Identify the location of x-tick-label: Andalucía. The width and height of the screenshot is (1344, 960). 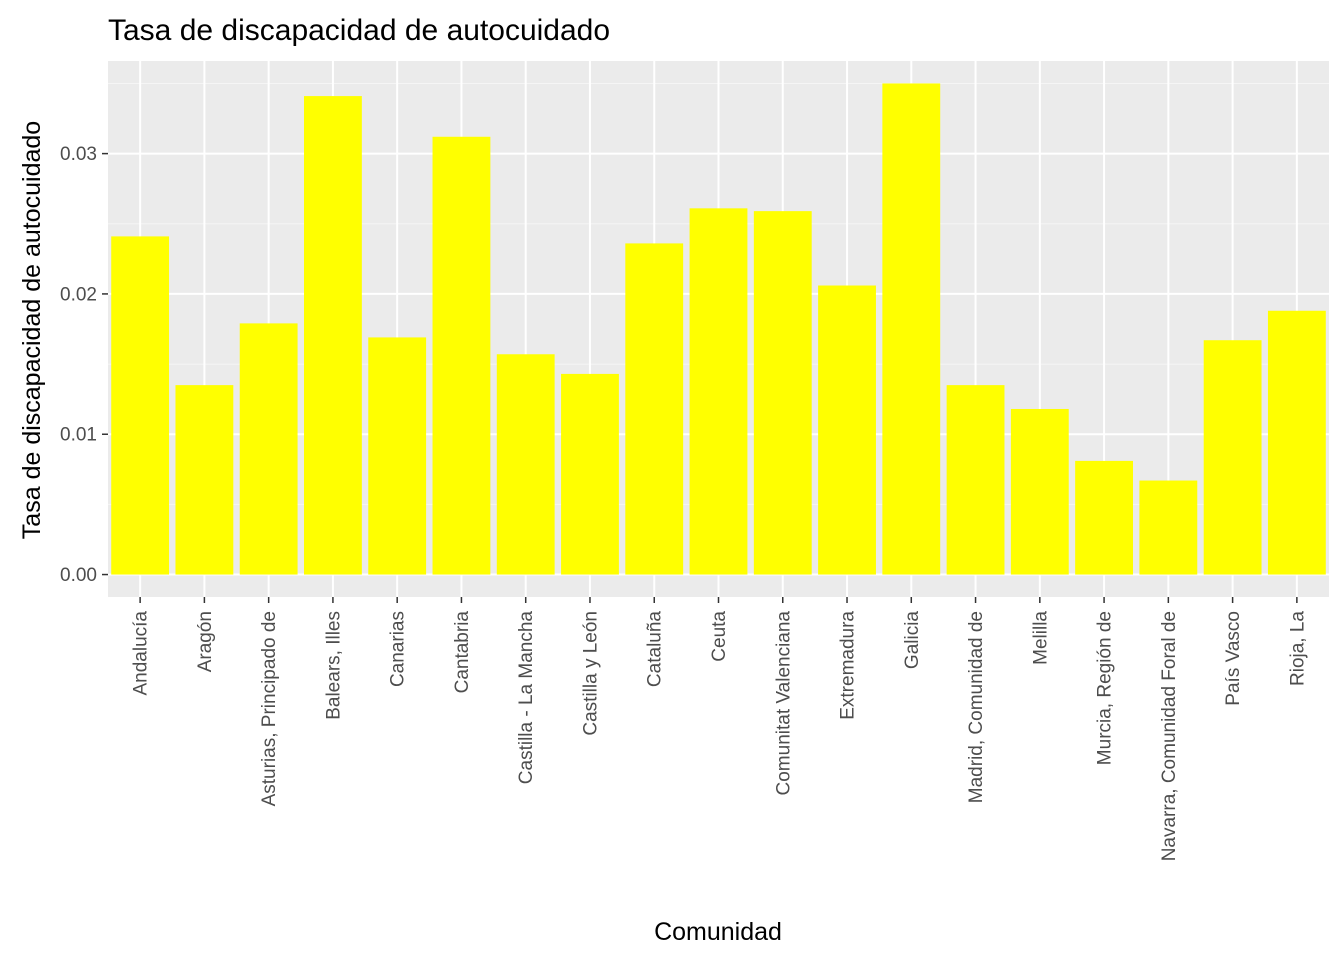
(141, 653).